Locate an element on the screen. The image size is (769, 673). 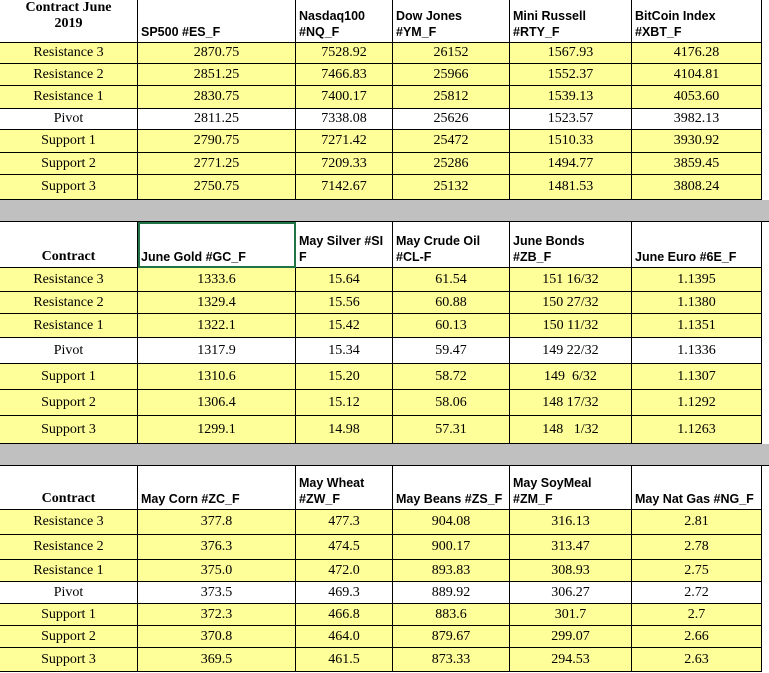
value-cell: 889.92 is located at coordinates (451, 593).